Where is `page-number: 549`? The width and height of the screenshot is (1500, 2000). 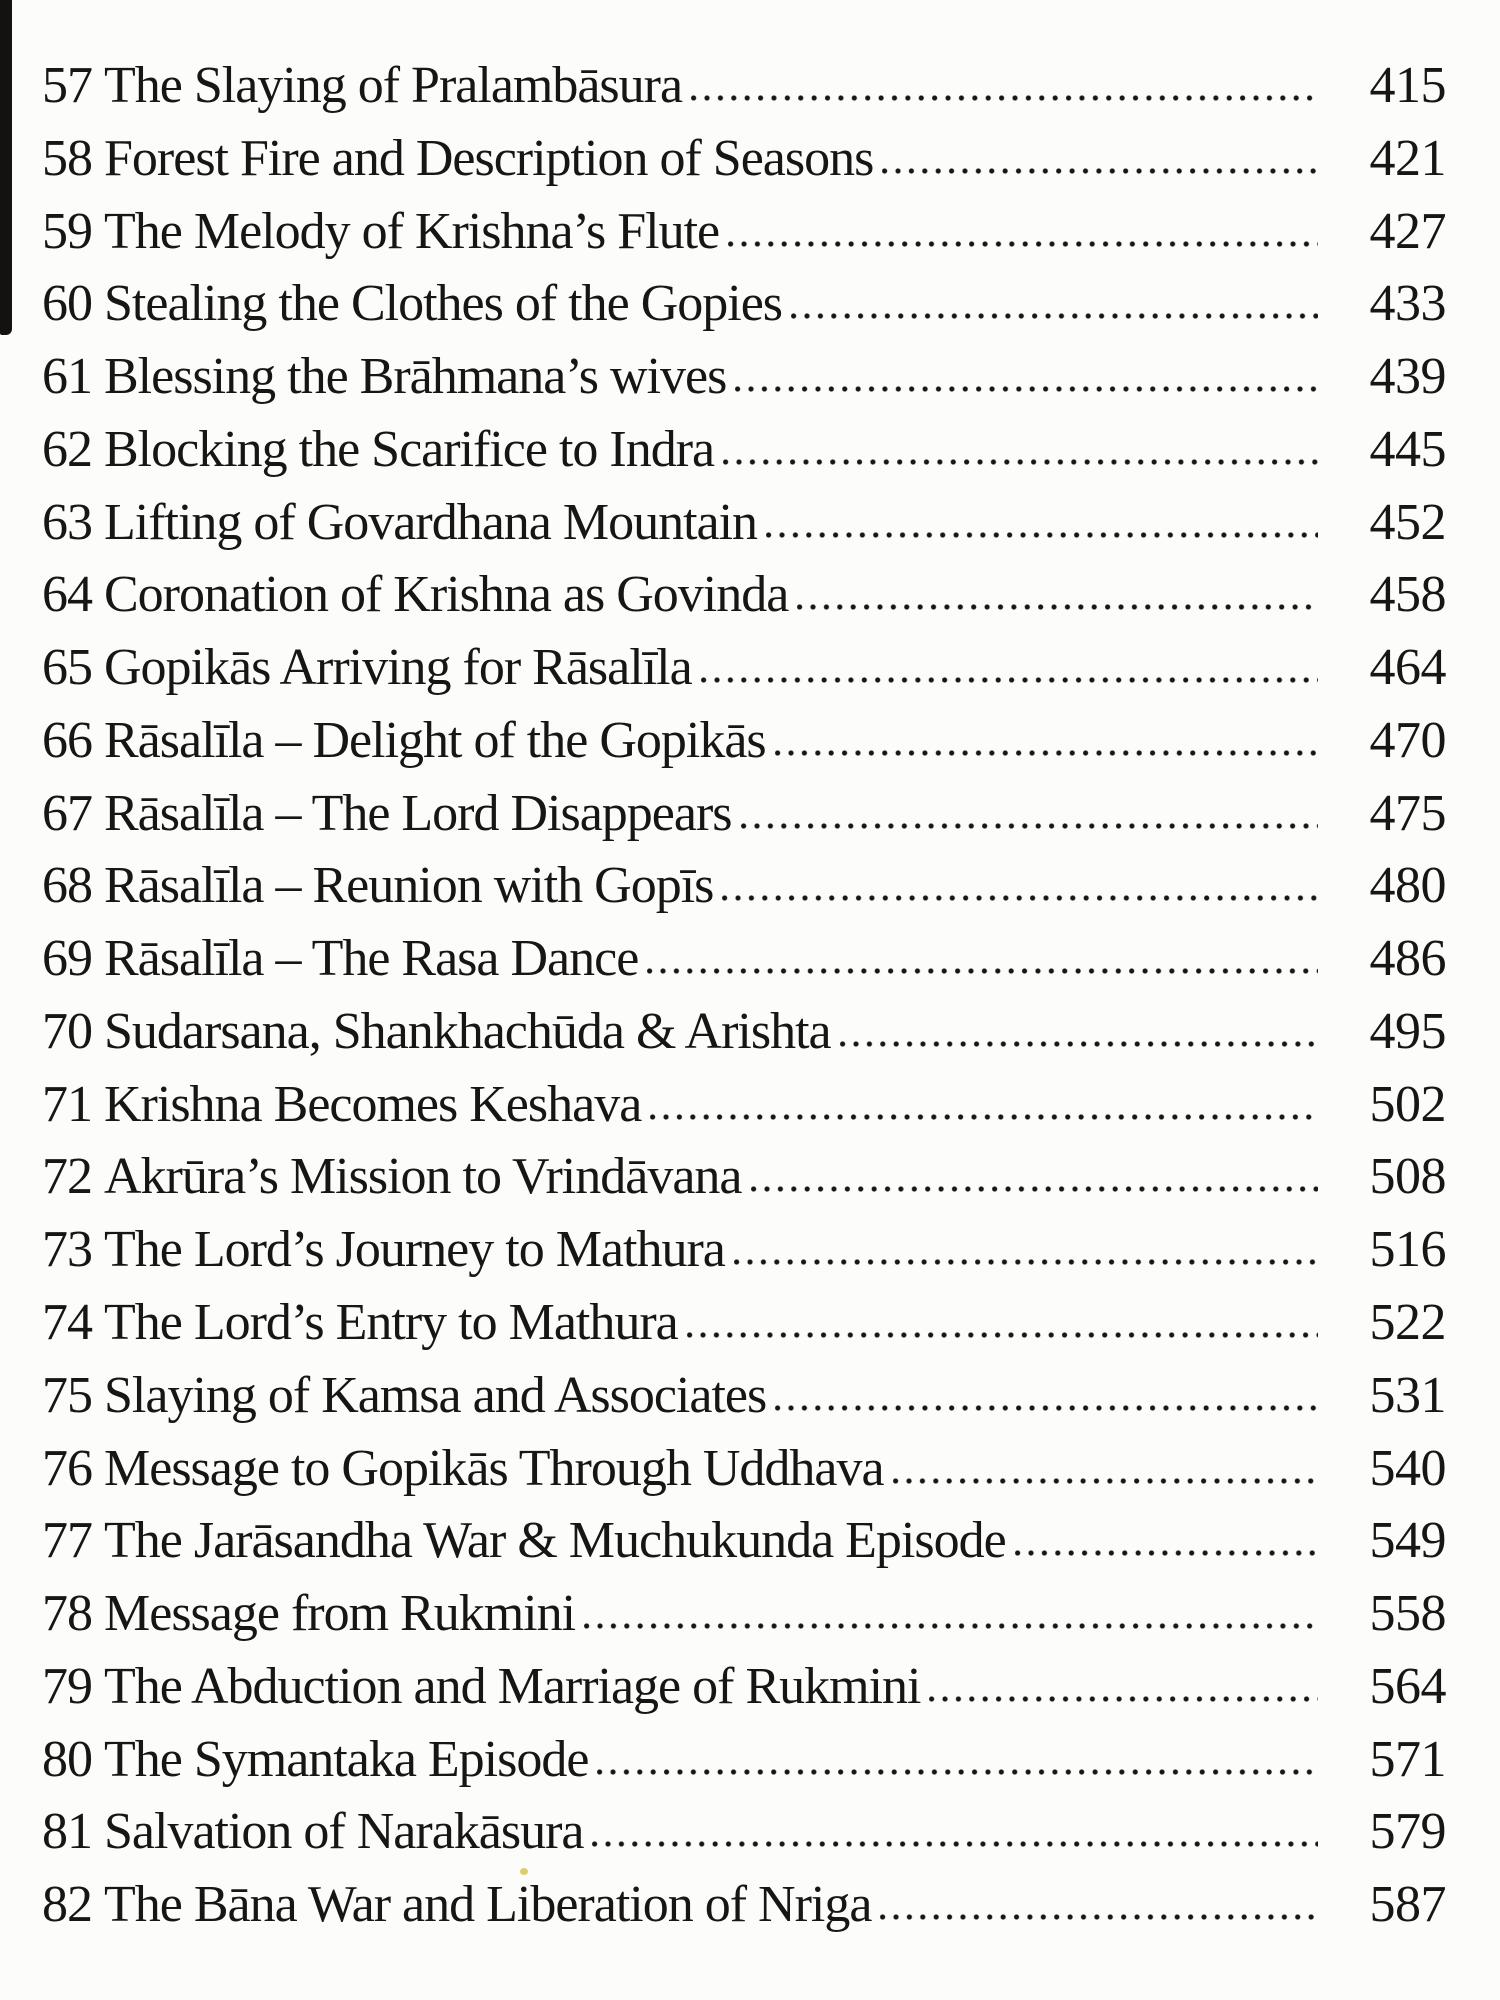
page-number: 549 is located at coordinates (1408, 1541).